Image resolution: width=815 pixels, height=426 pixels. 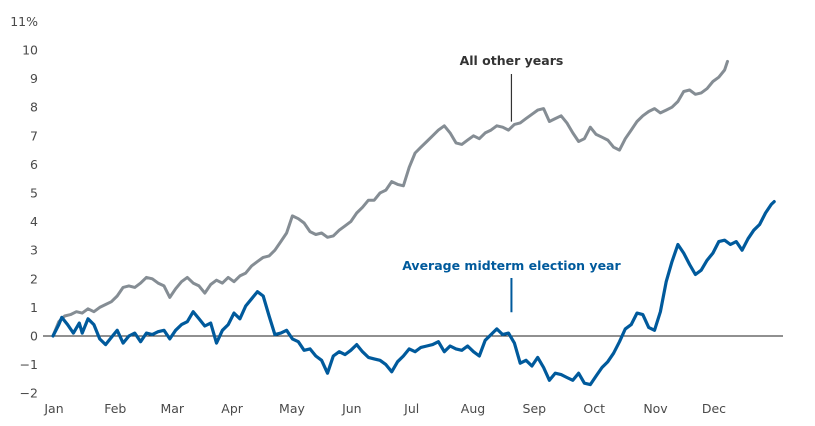 What do you see at coordinates (34, 278) in the screenshot?
I see `y-tick-label: 2` at bounding box center [34, 278].